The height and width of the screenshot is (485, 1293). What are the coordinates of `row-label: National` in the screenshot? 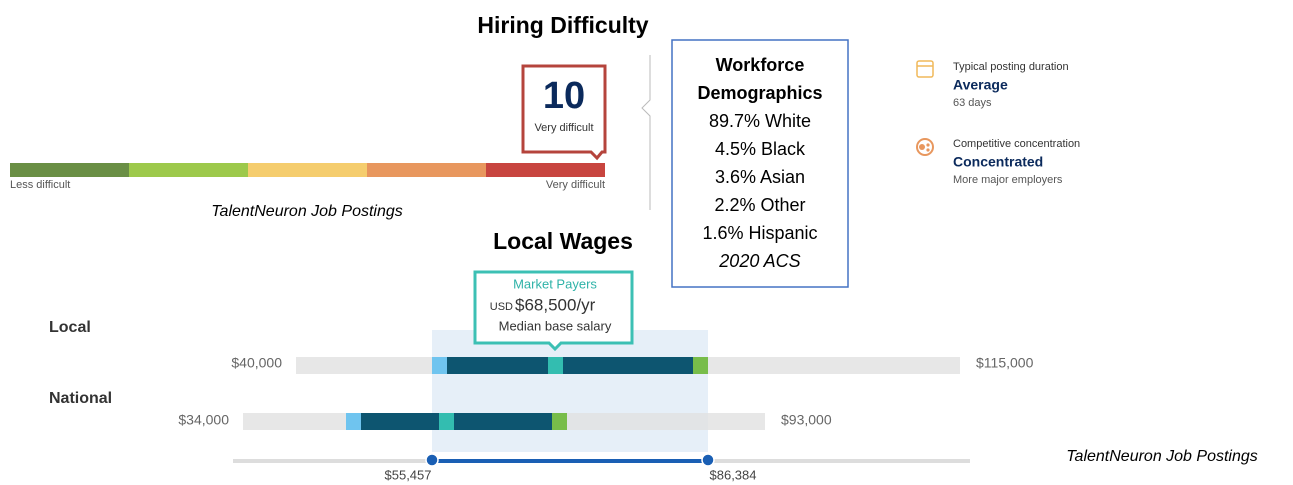 It's located at (80, 398).